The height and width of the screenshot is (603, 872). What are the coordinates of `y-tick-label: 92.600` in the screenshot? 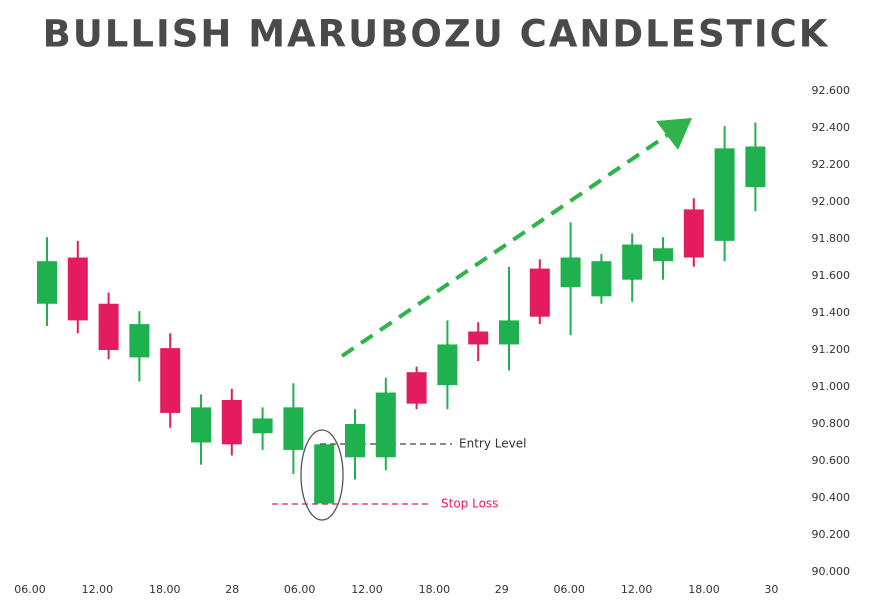 It's located at (831, 90).